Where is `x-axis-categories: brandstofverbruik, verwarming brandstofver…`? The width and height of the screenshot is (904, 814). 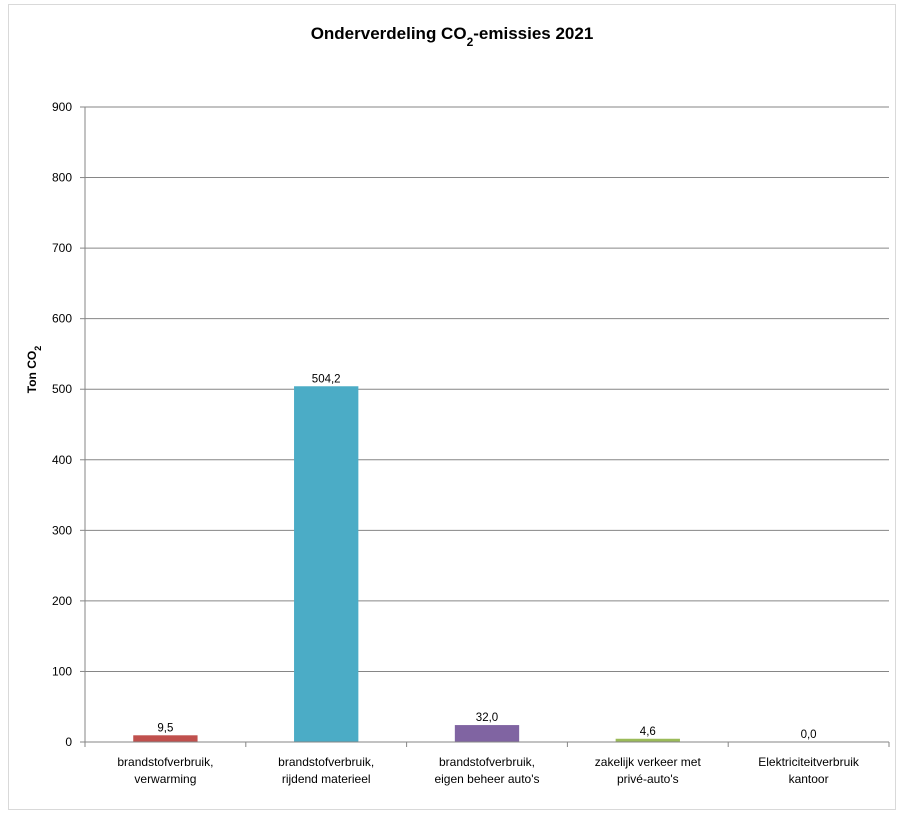
x-axis-categories: brandstofverbruik, verwarming brandstofver… is located at coordinates (488, 770).